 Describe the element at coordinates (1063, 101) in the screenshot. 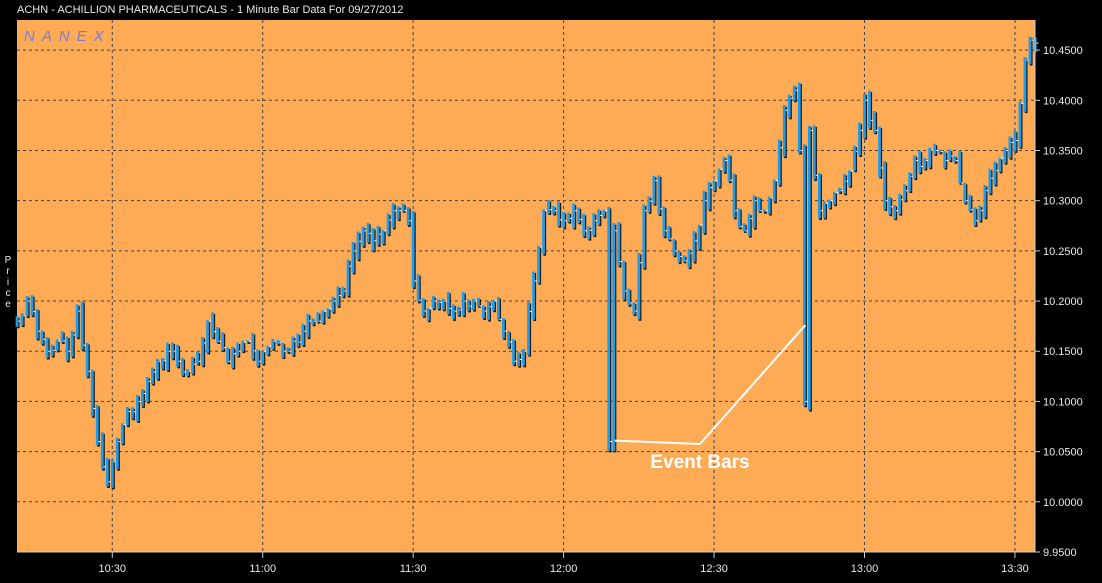

I see `y-tick-label: 10.4000` at that location.